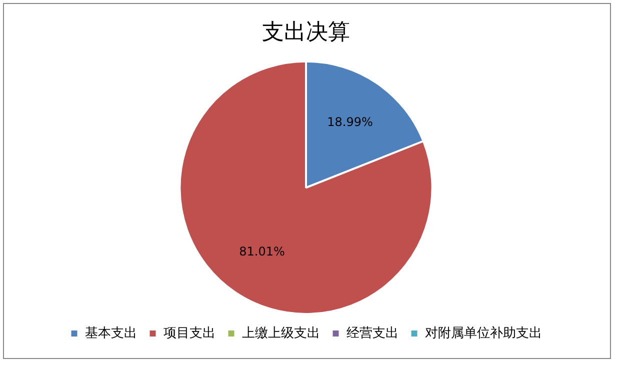 The image size is (618, 375). What do you see at coordinates (372, 333) in the screenshot?
I see `legend-label: 经营支出` at bounding box center [372, 333].